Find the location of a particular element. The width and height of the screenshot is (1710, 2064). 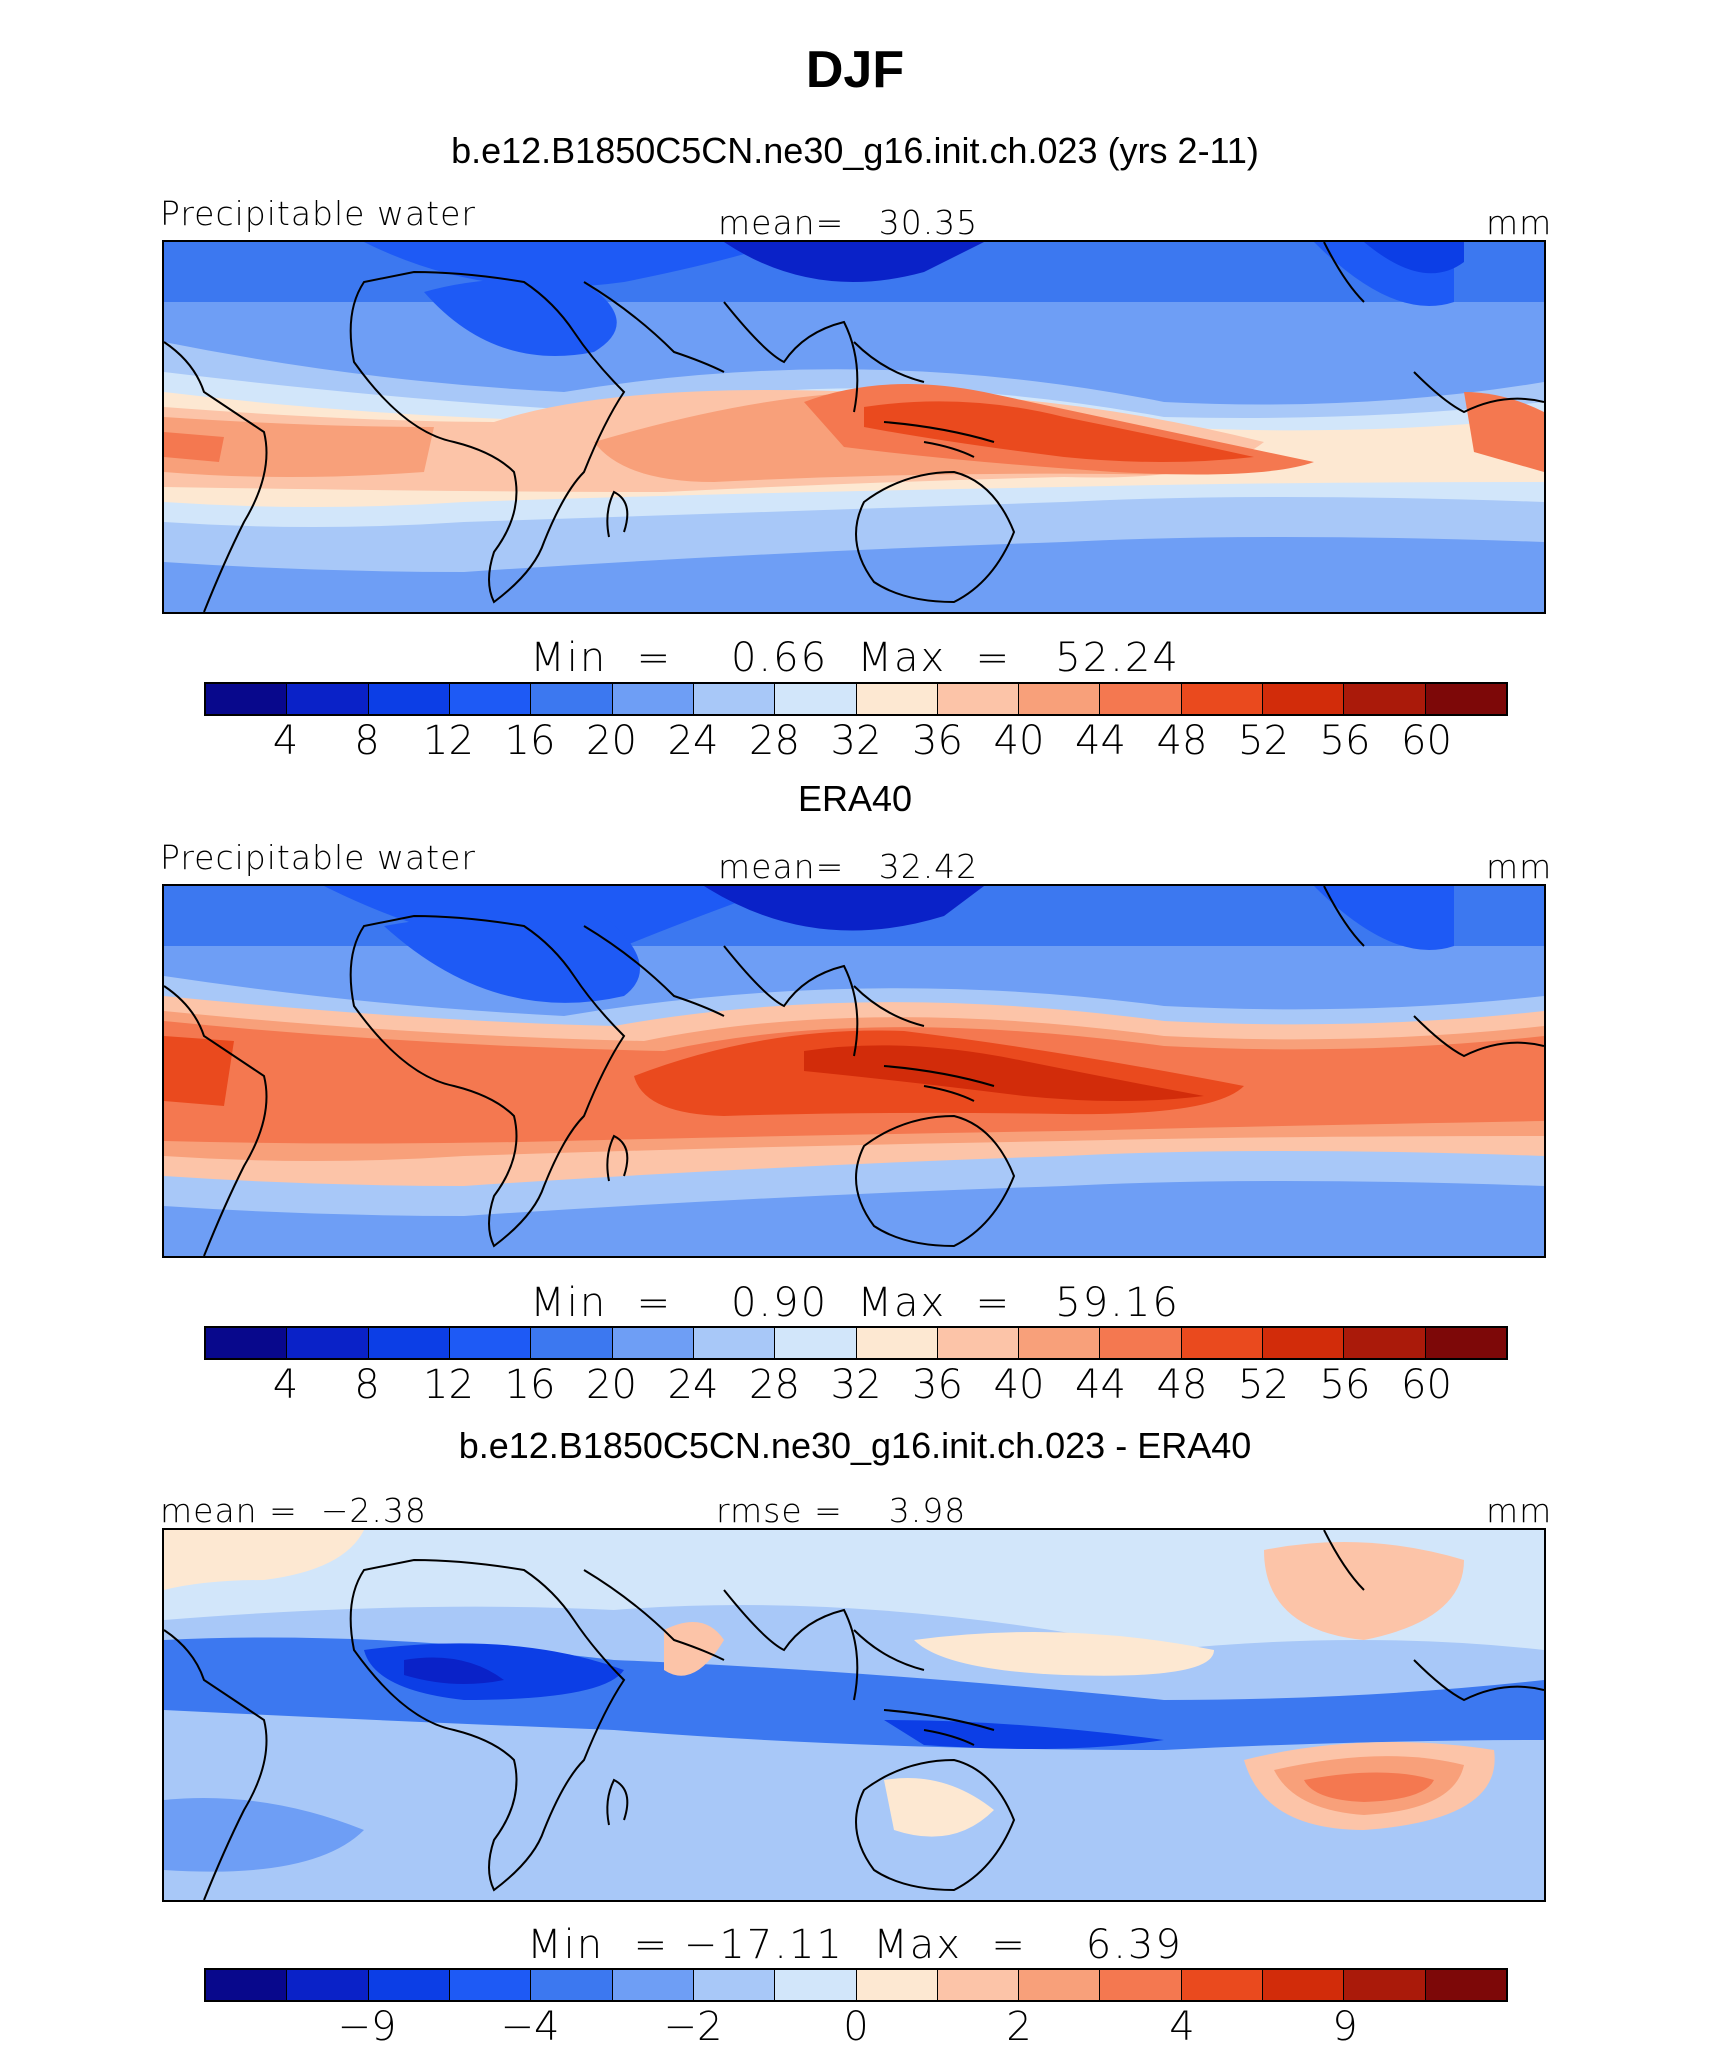

figure-title: DJF is located at coordinates (855, 70).